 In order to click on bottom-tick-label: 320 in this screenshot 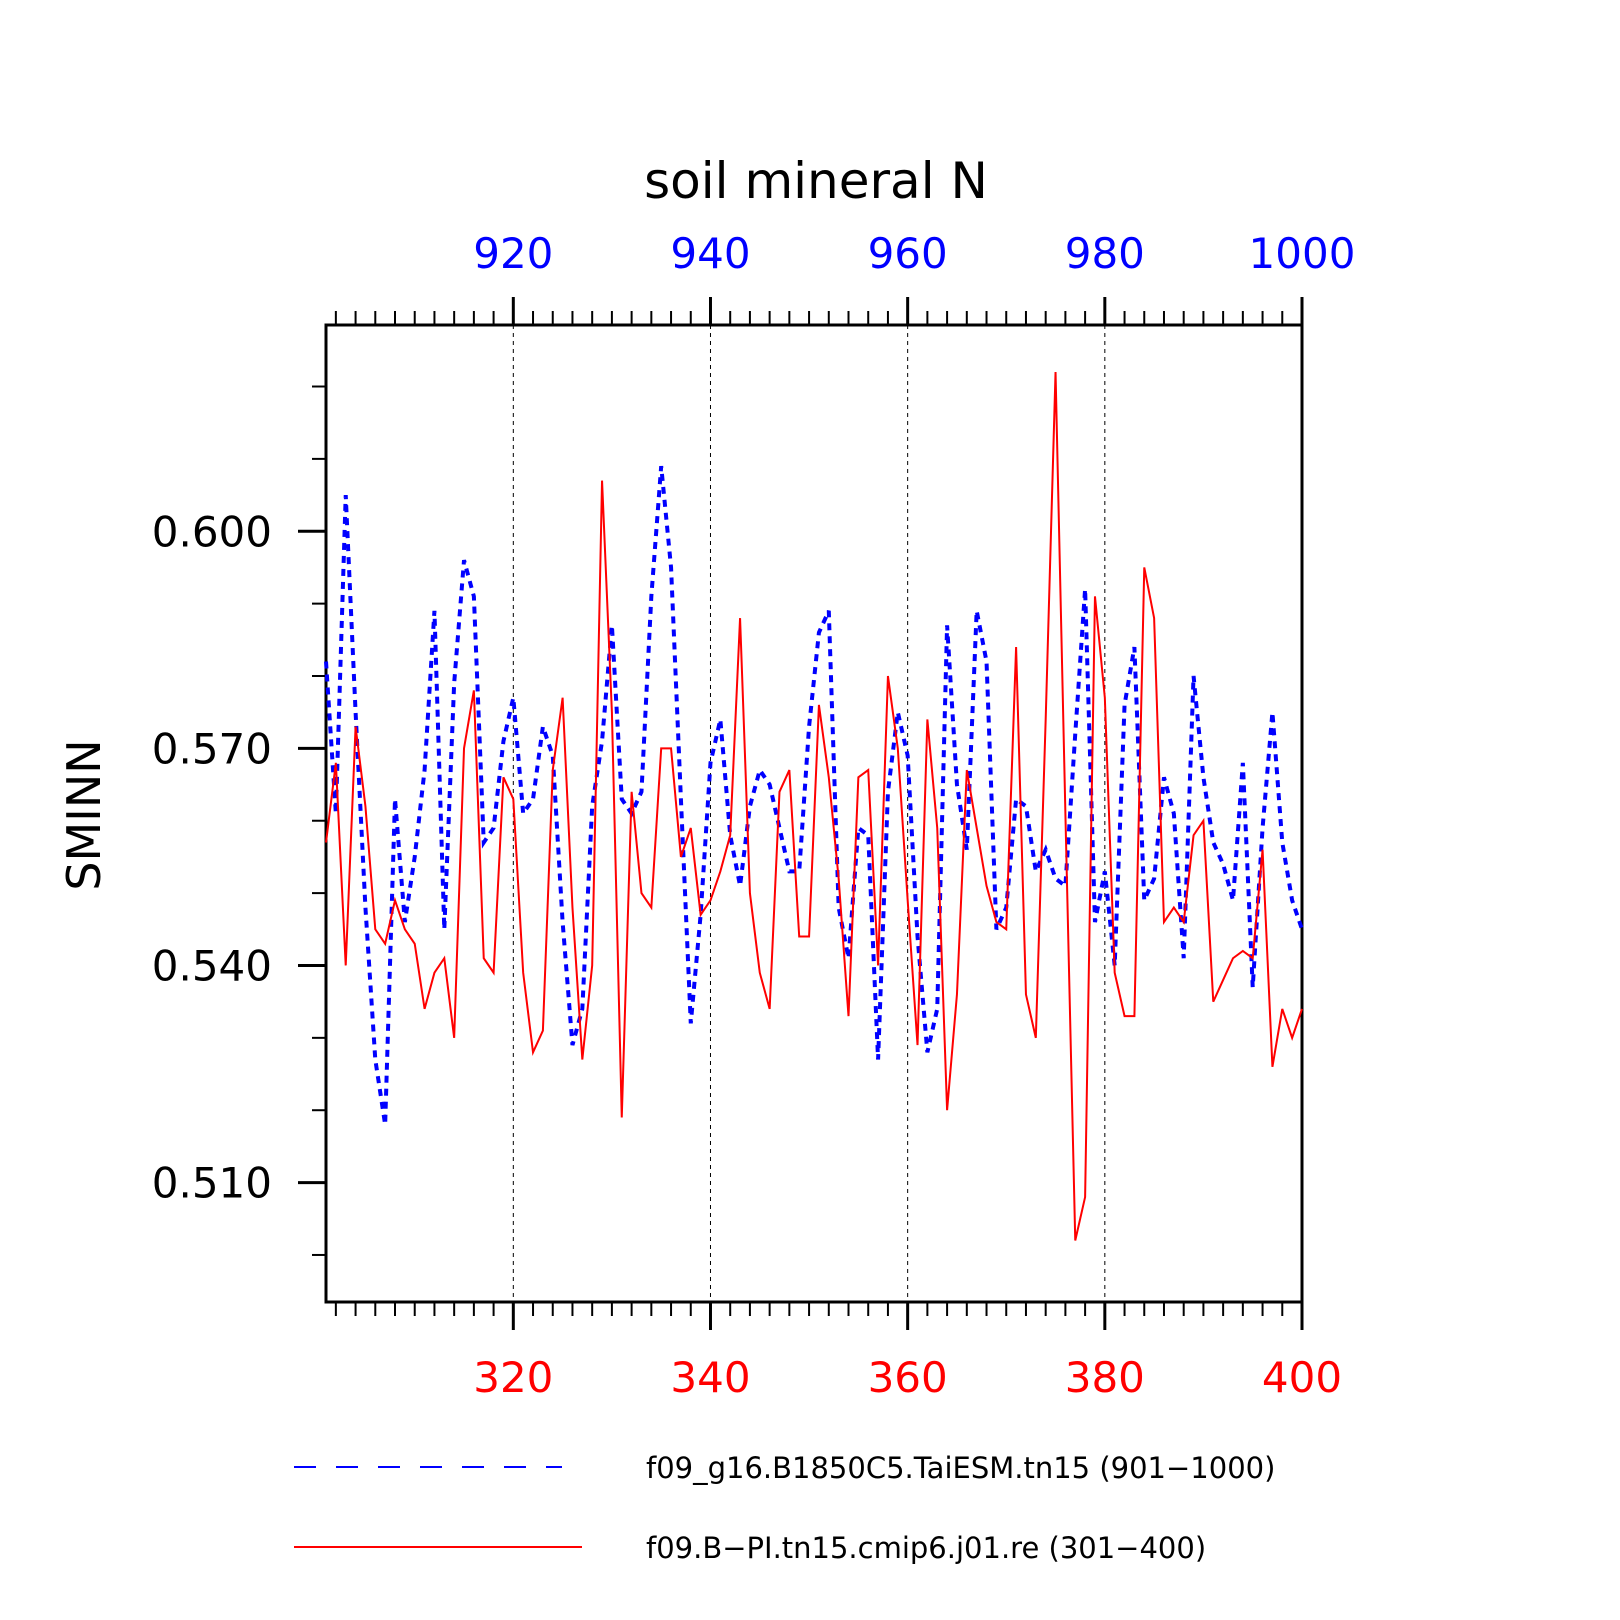, I will do `click(513, 1377)`.